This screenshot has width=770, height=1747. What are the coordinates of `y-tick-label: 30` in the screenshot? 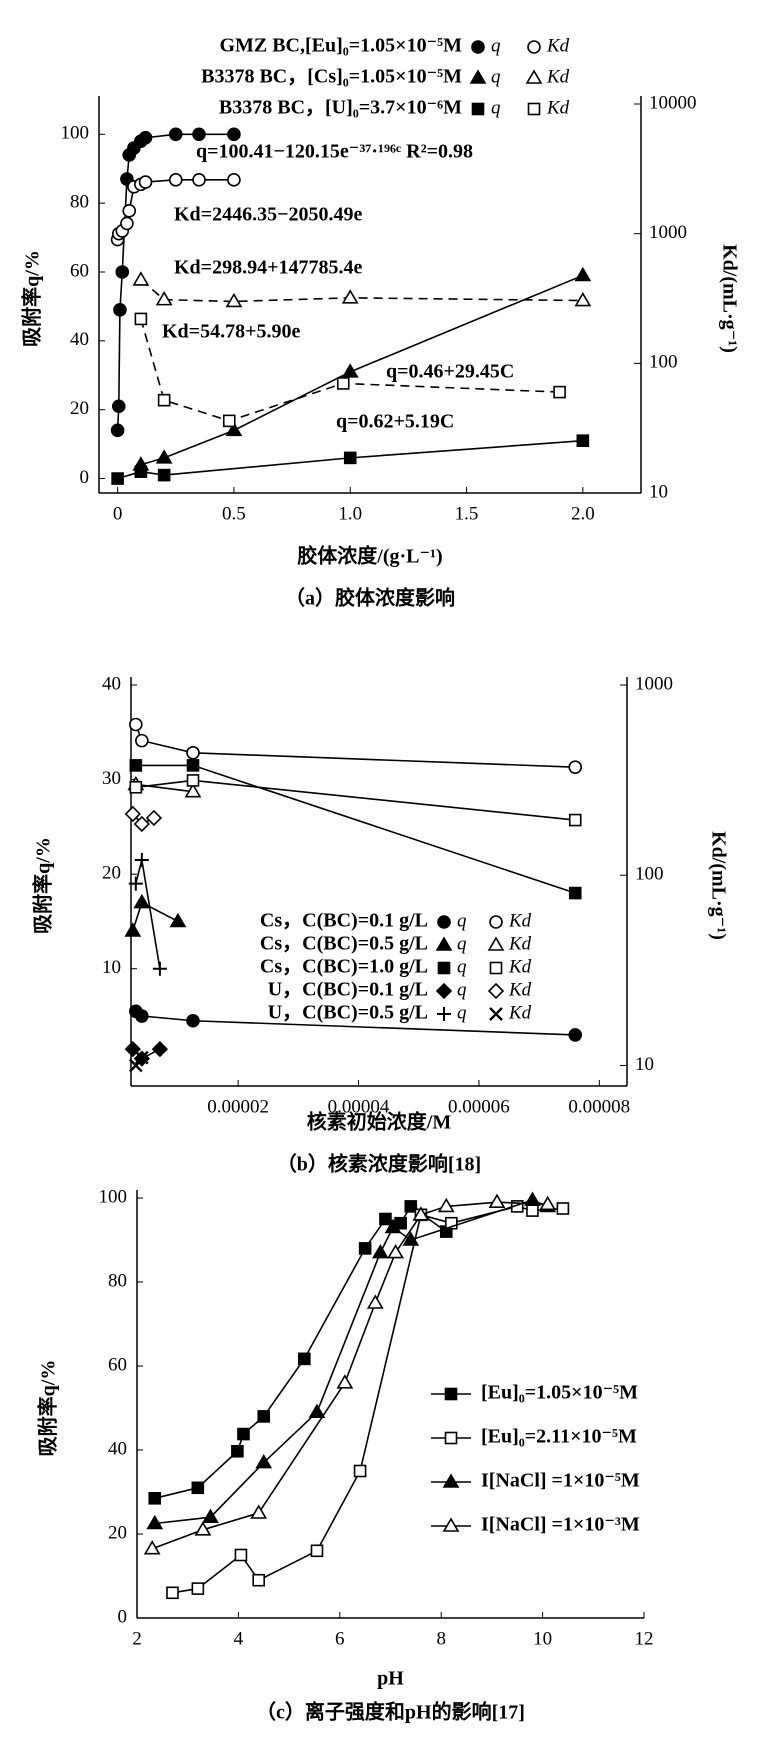 It's located at (111, 778).